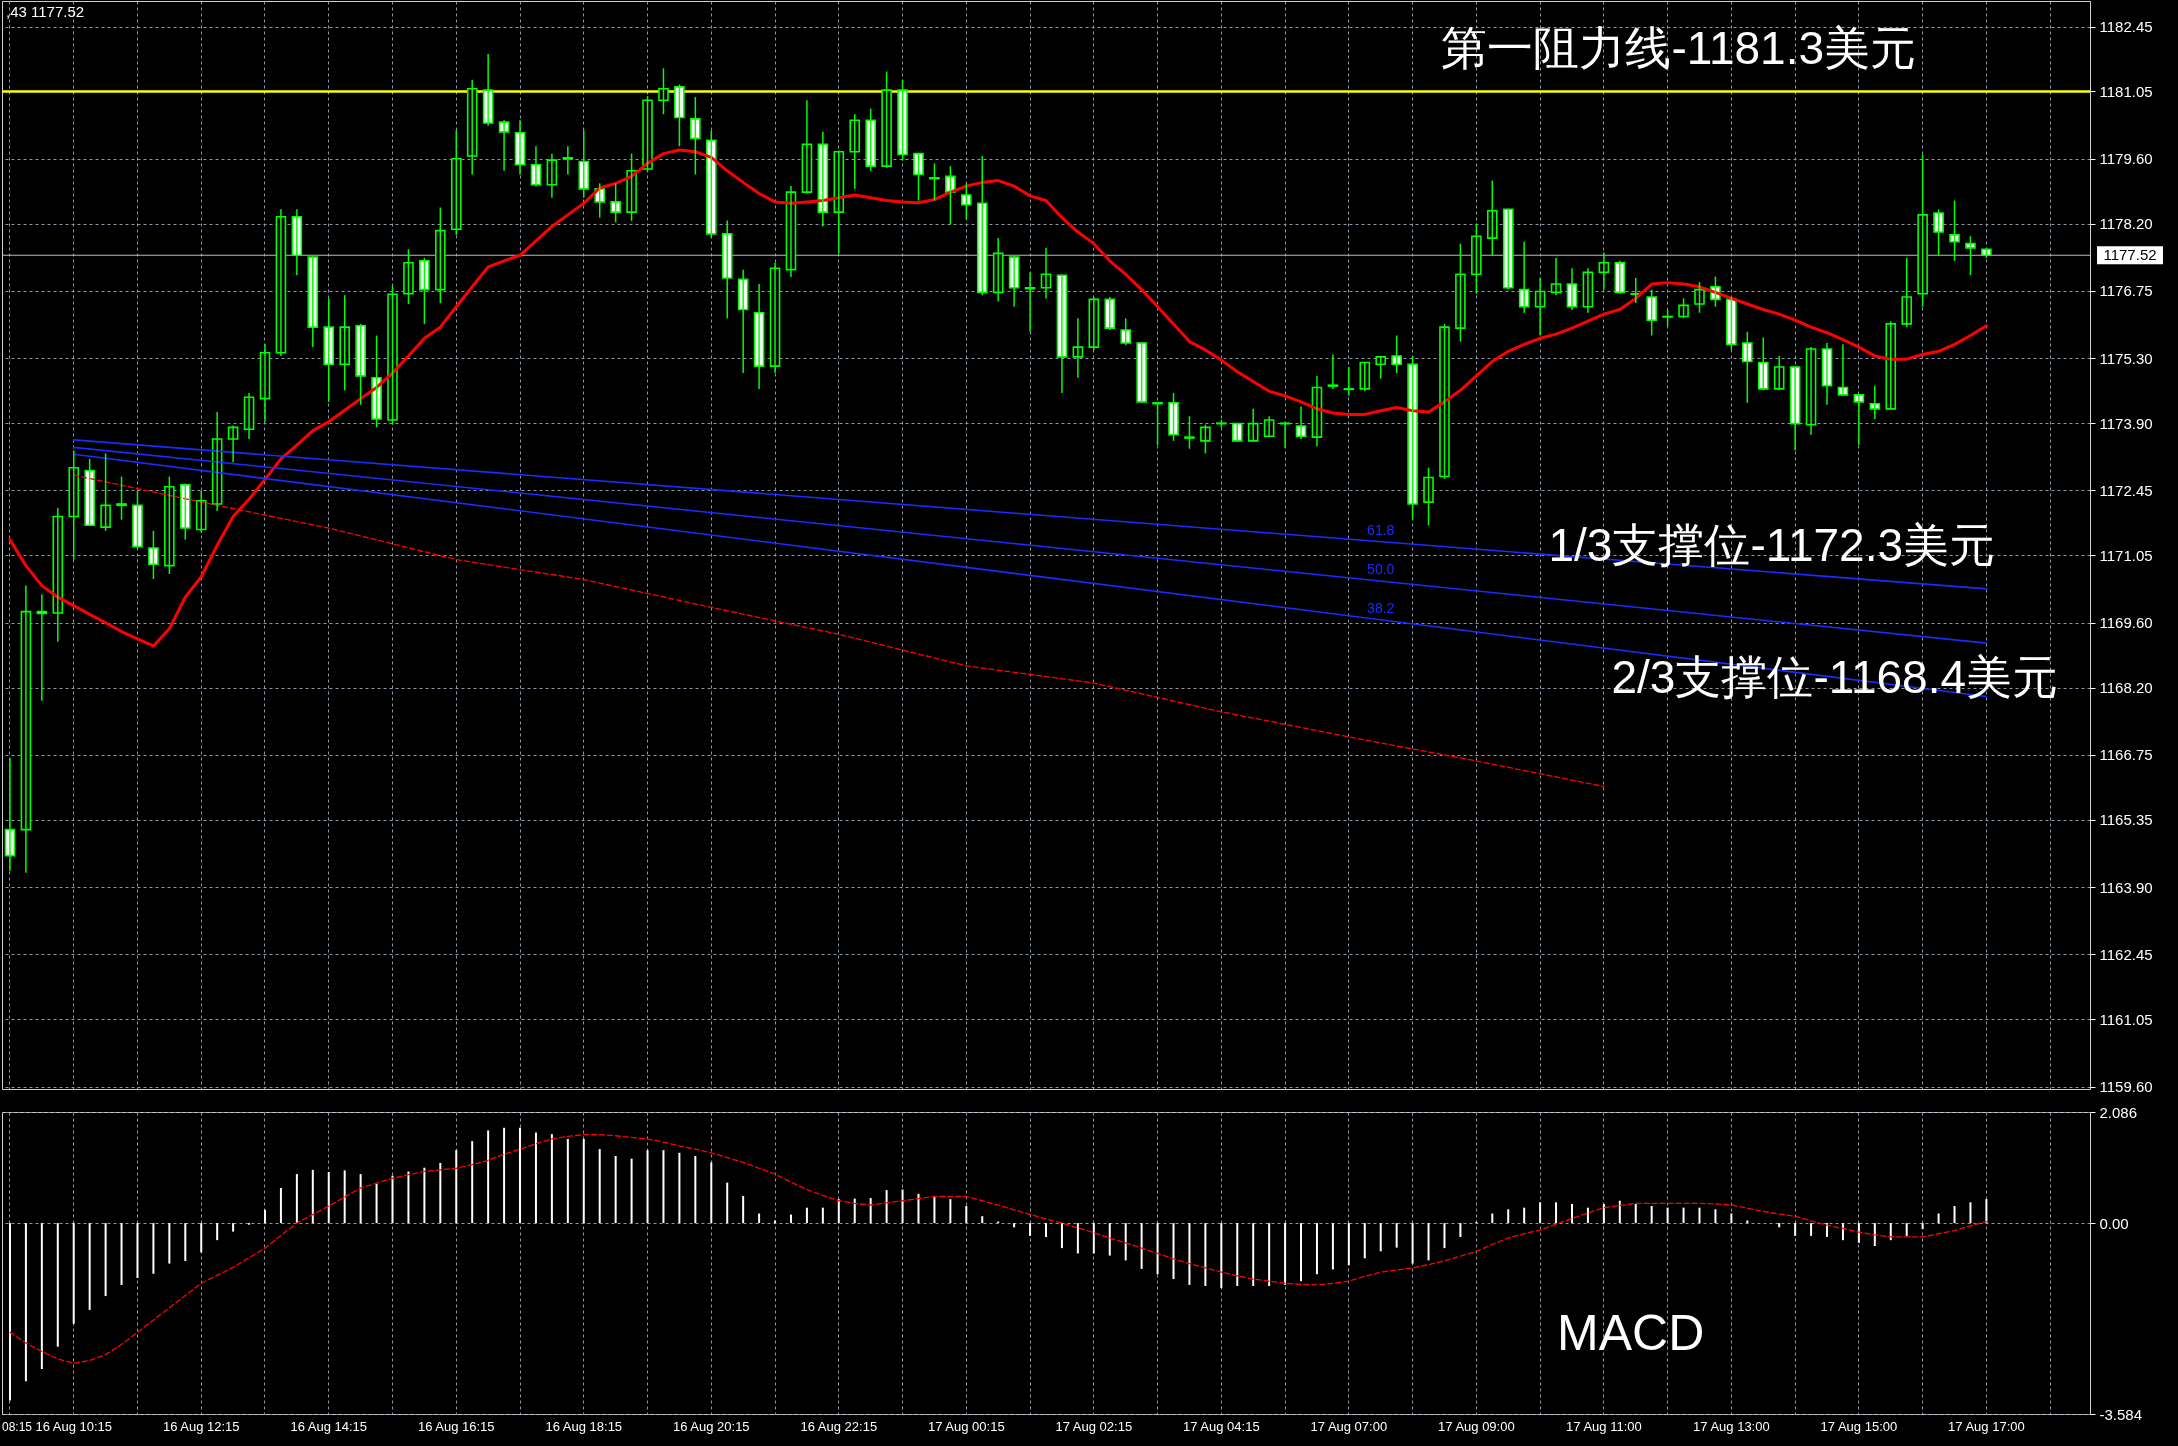 This screenshot has height=1446, width=2178. What do you see at coordinates (998, 1249) in the screenshot?
I see `line-series` at bounding box center [998, 1249].